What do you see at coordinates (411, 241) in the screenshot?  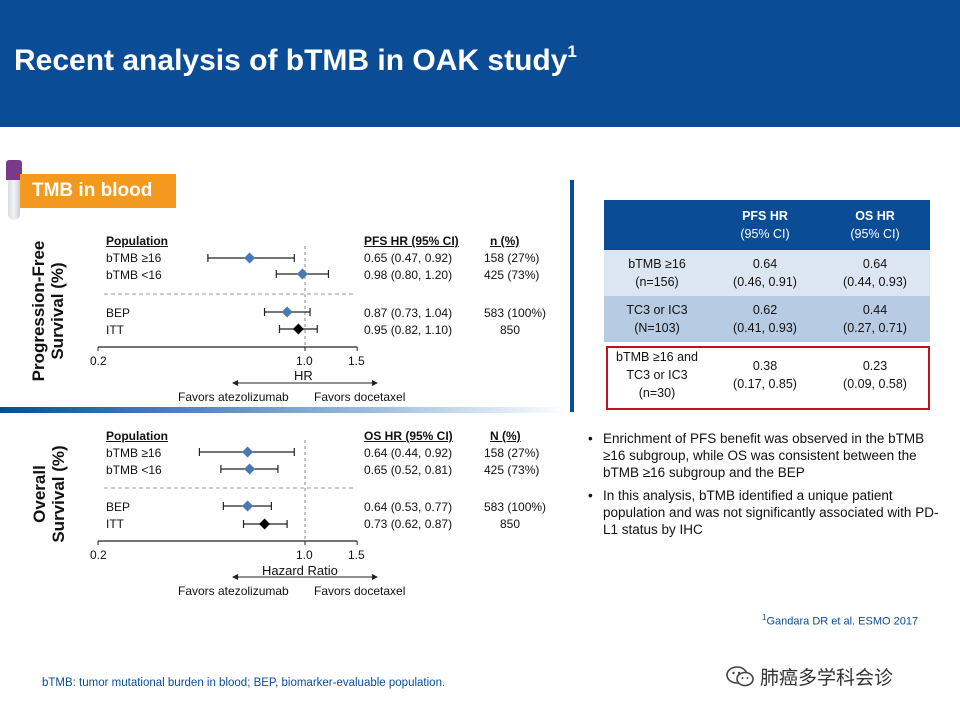 I see `pfs-col-hr: PFS HR (95% CI)` at bounding box center [411, 241].